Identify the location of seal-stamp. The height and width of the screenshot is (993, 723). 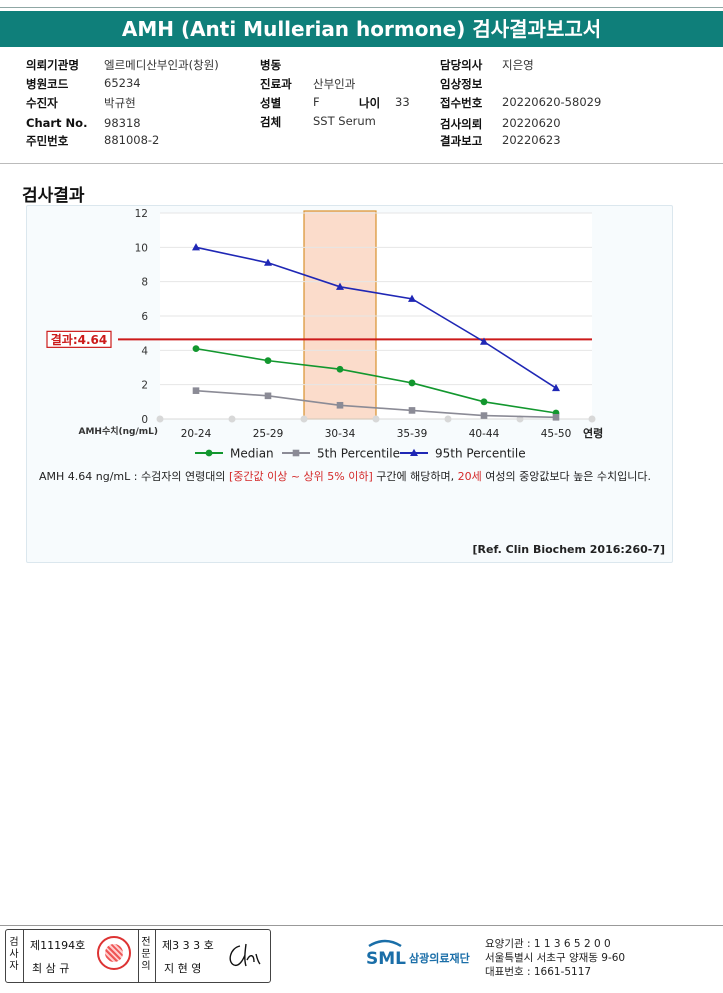
(114, 953).